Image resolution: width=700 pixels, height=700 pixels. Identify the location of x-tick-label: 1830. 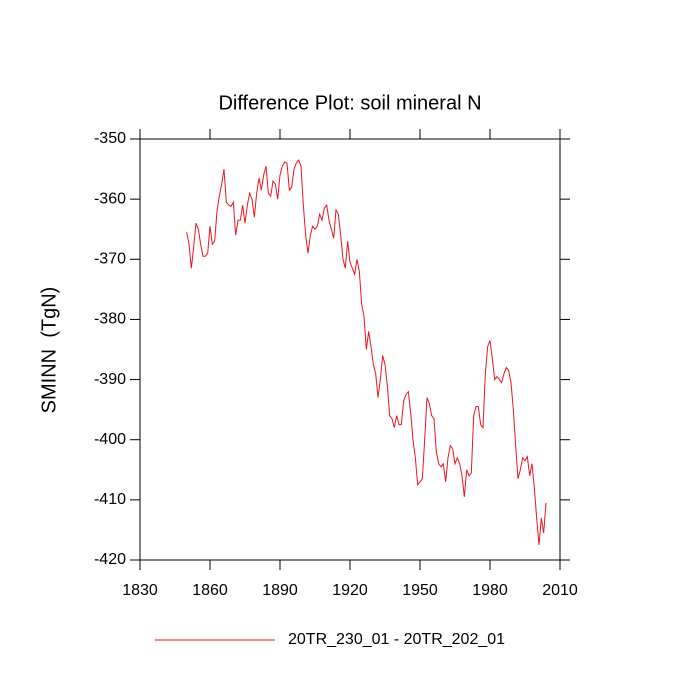
(140, 590).